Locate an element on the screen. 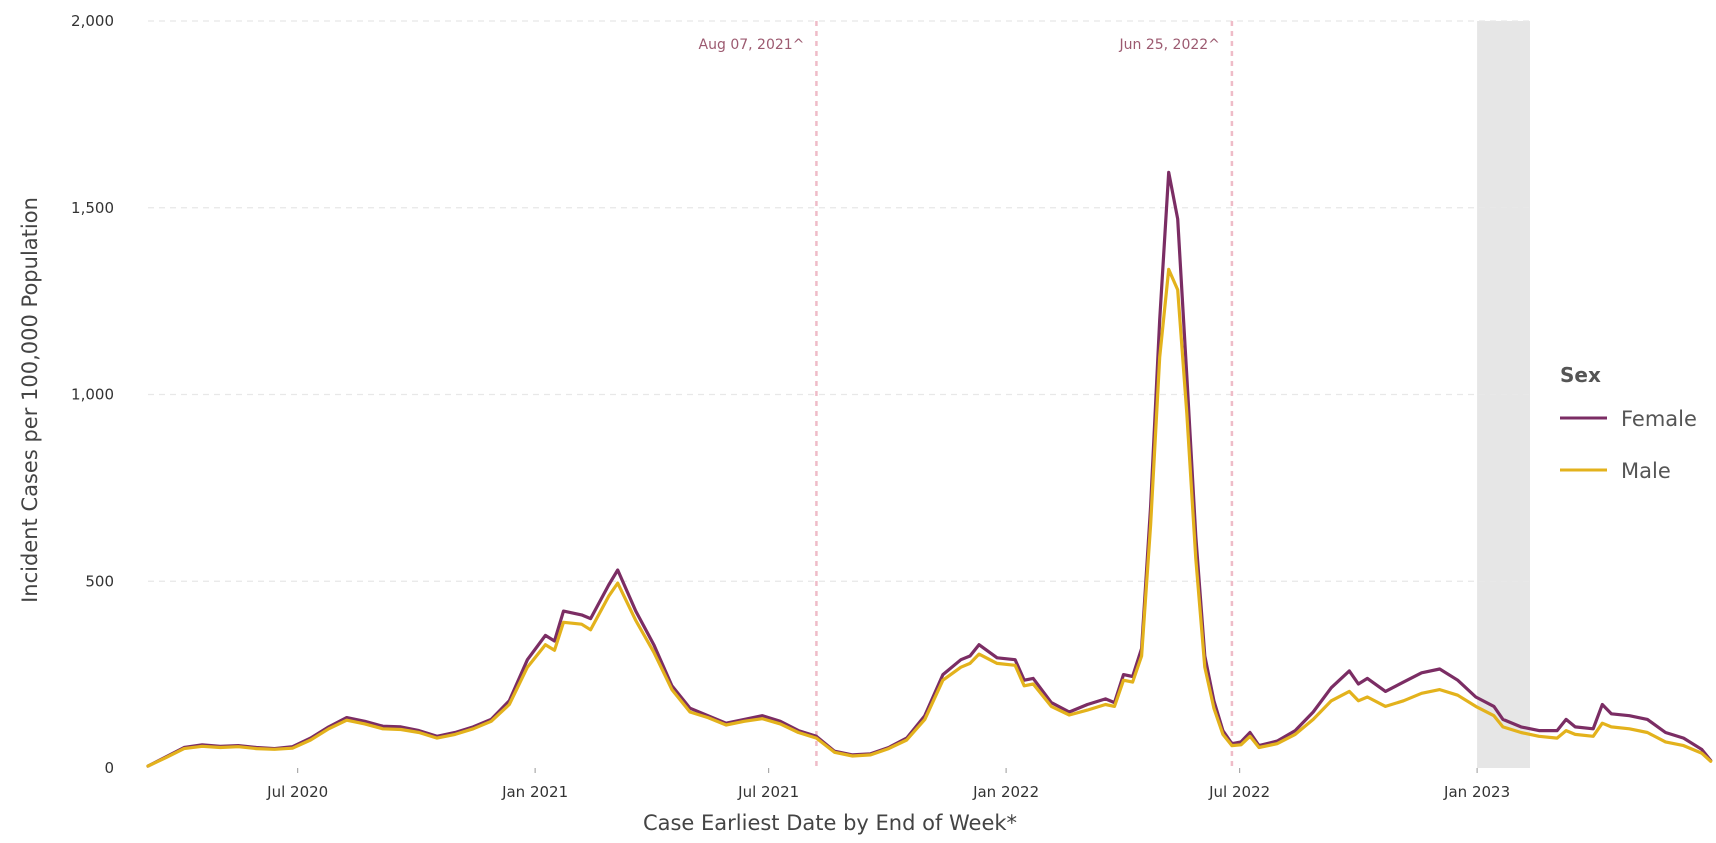  x-tick-label: Jan 2023 is located at coordinates (1476, 792).